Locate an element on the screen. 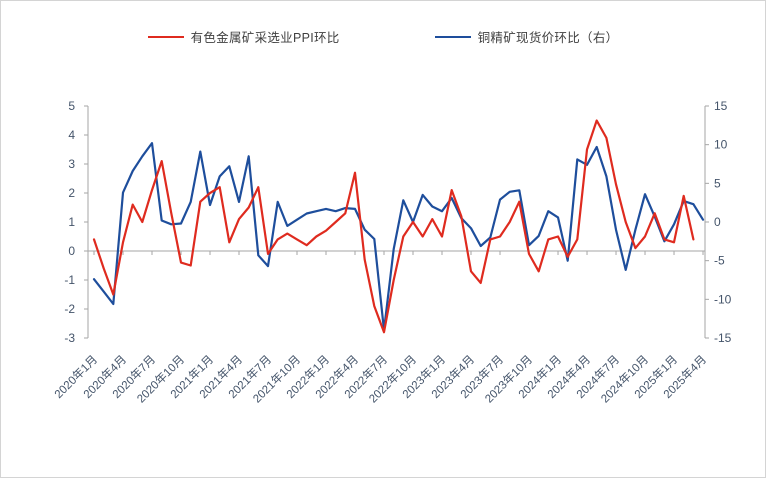 The image size is (766, 478). svg-text: -3 is located at coordinates (69, 338).